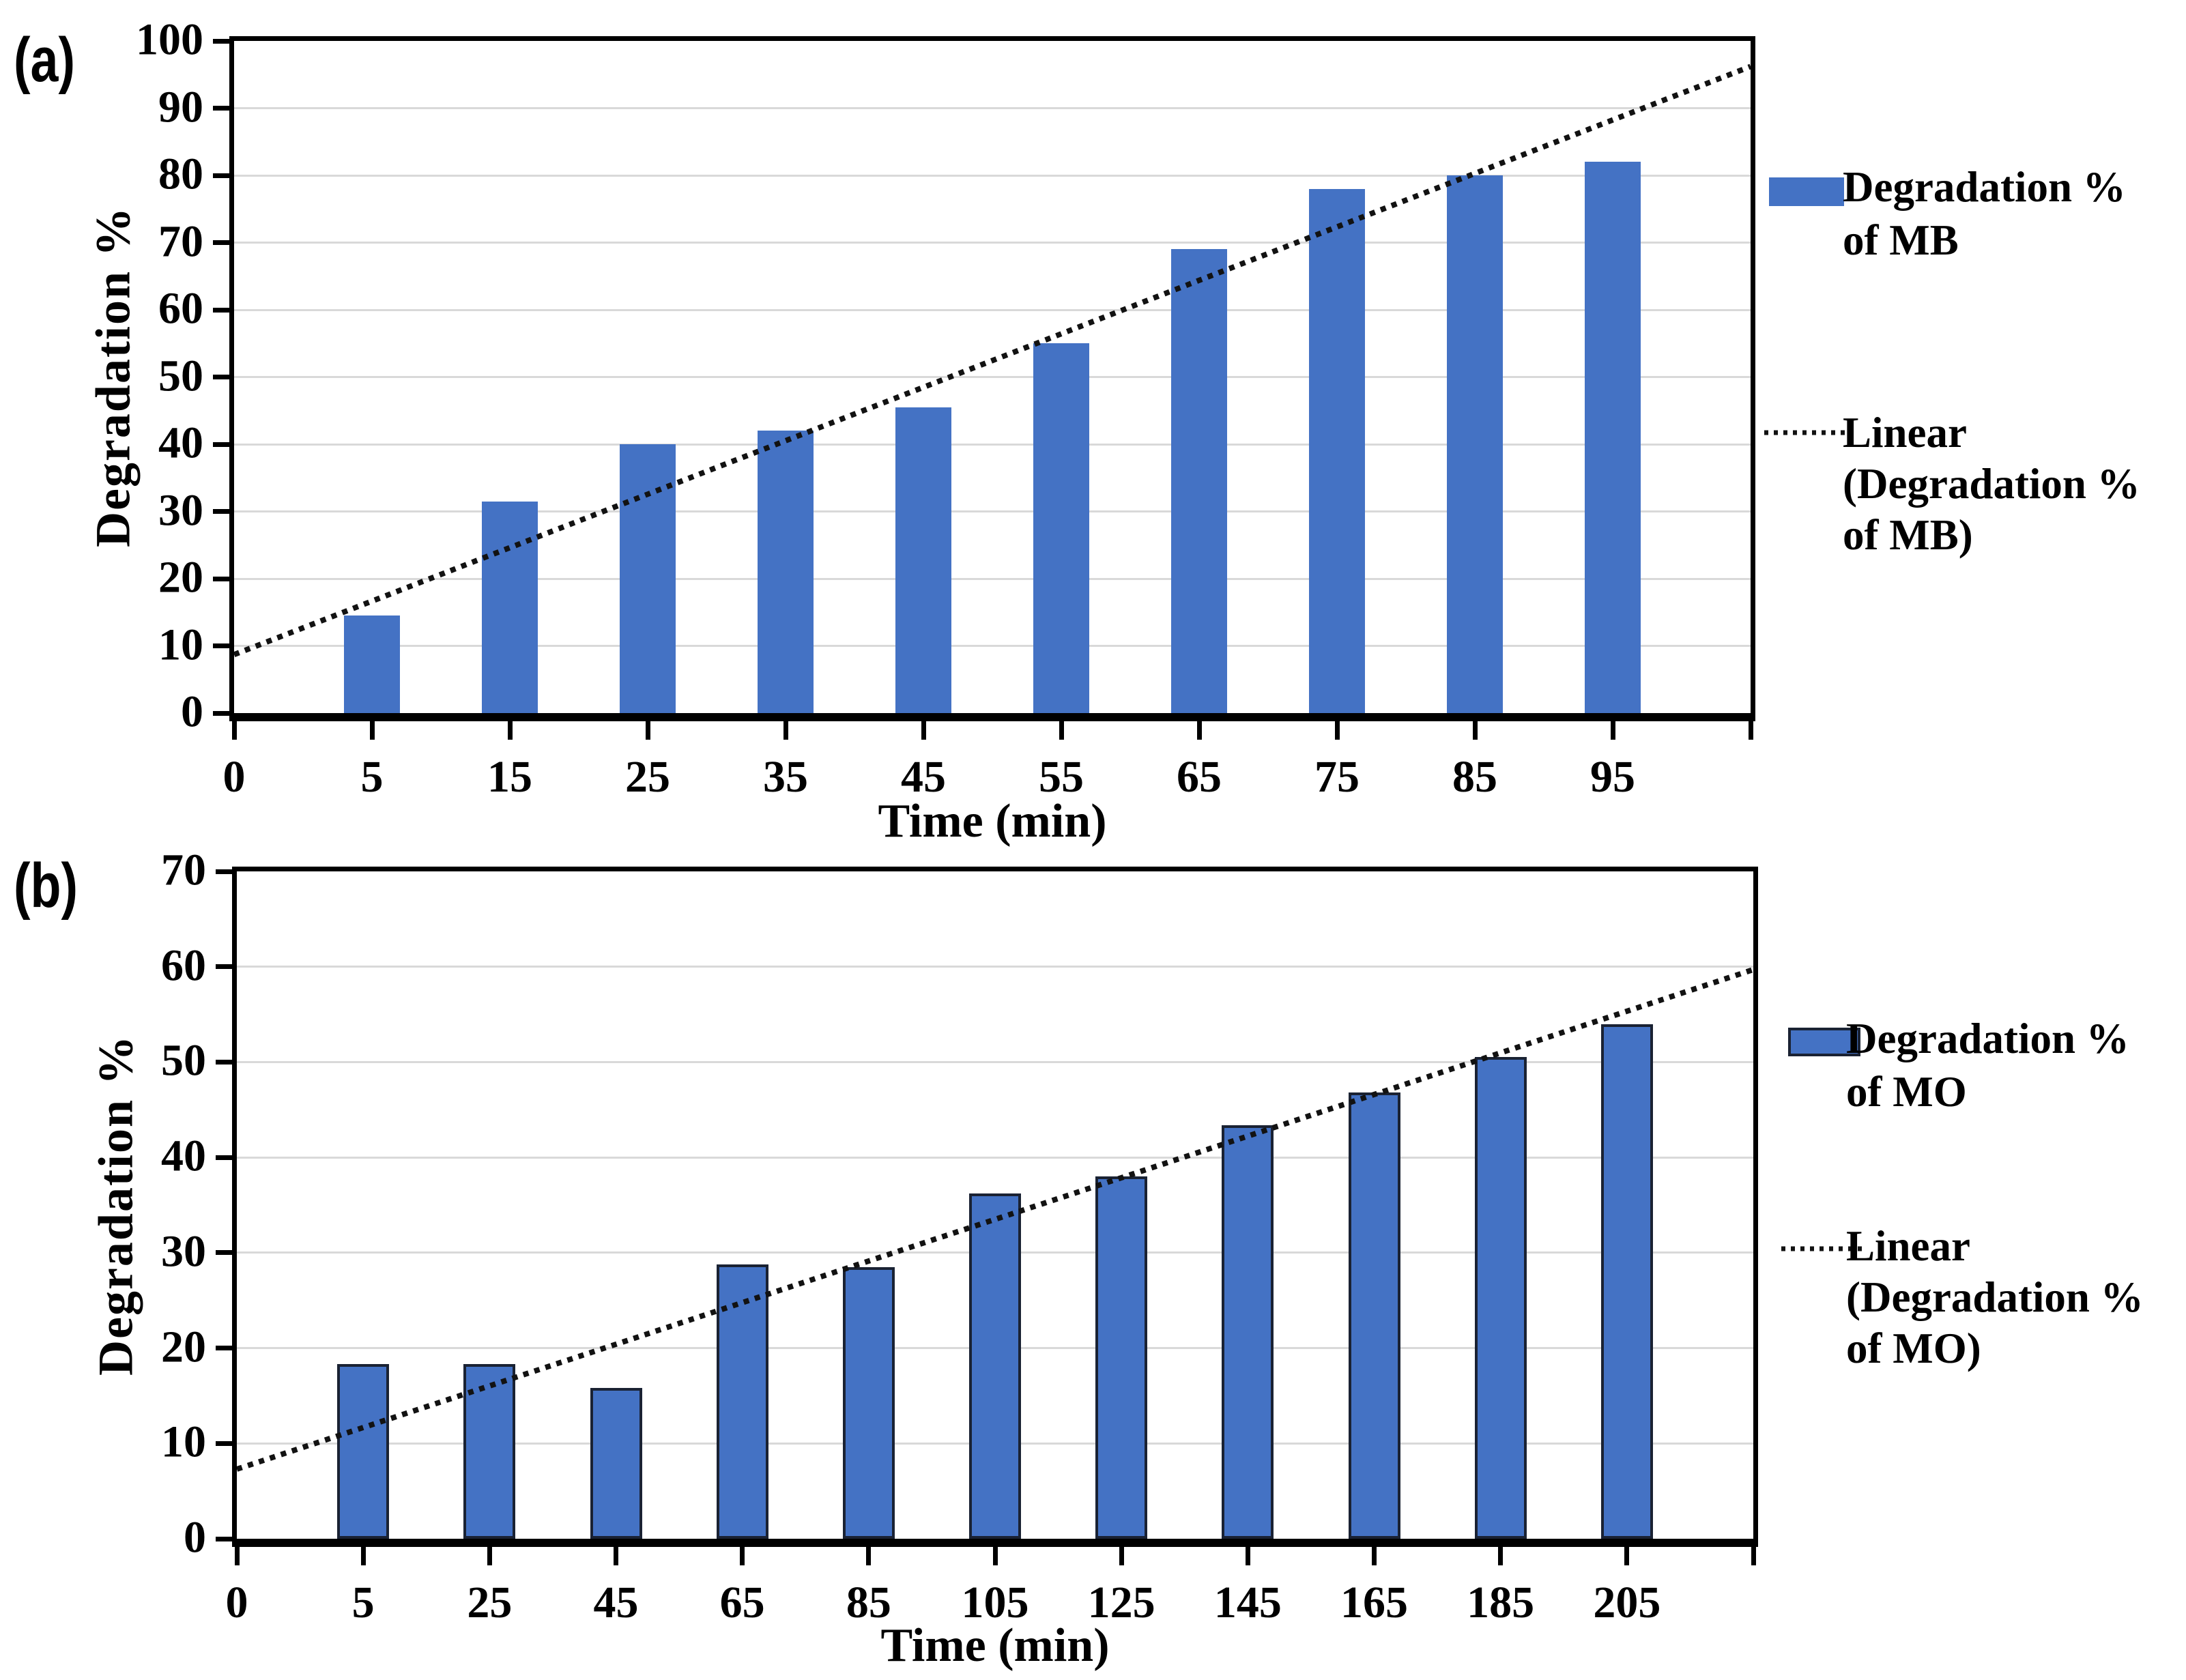 The height and width of the screenshot is (1680, 2186). What do you see at coordinates (192, 712) in the screenshot?
I see `y-tick-label: 0` at bounding box center [192, 712].